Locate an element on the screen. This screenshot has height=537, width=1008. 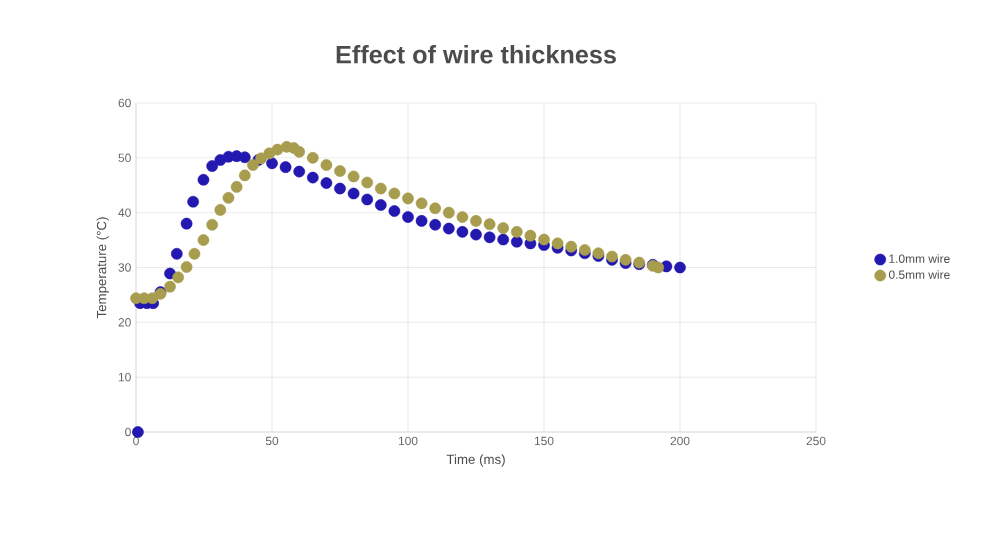
legend-label: 1.0mm wire is located at coordinates (919, 258).